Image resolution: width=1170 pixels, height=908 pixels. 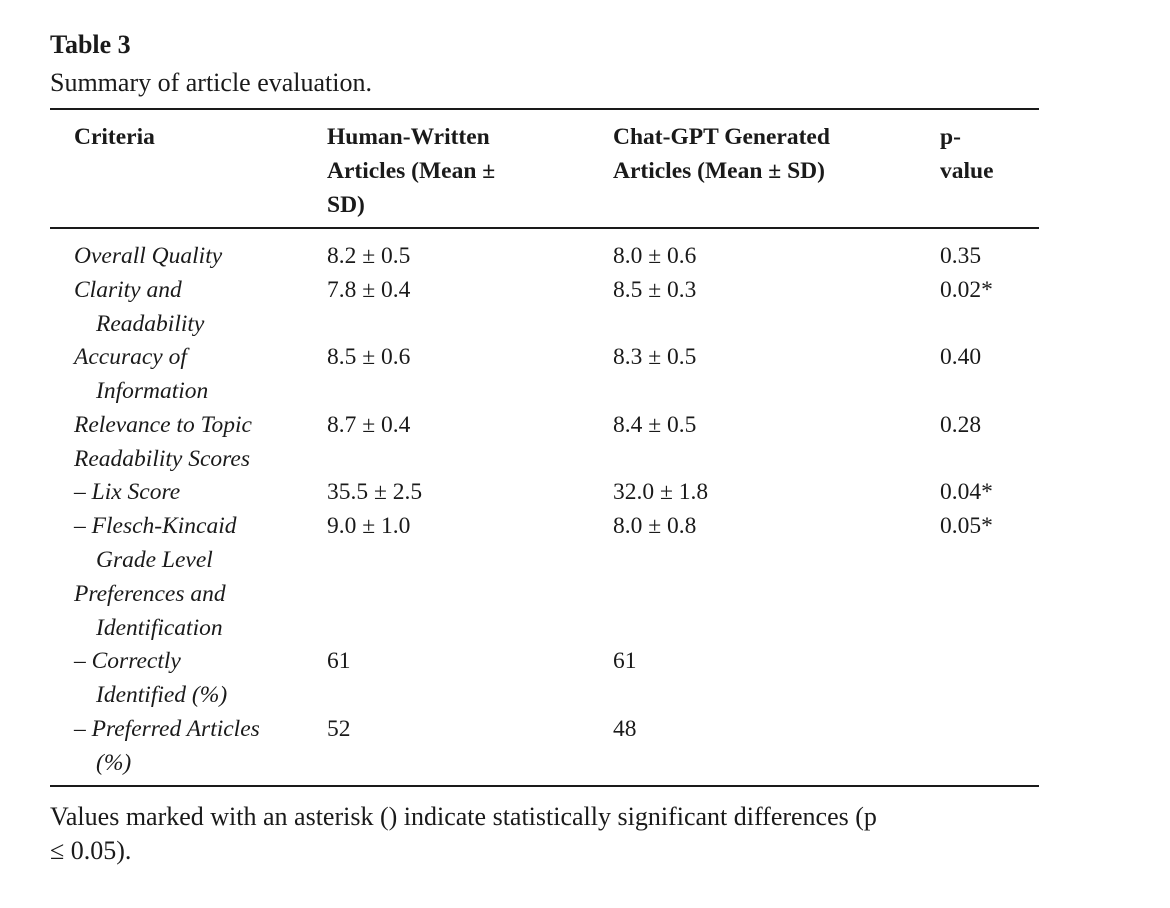 What do you see at coordinates (152, 391) in the screenshot?
I see `row-criteria-line: Information` at bounding box center [152, 391].